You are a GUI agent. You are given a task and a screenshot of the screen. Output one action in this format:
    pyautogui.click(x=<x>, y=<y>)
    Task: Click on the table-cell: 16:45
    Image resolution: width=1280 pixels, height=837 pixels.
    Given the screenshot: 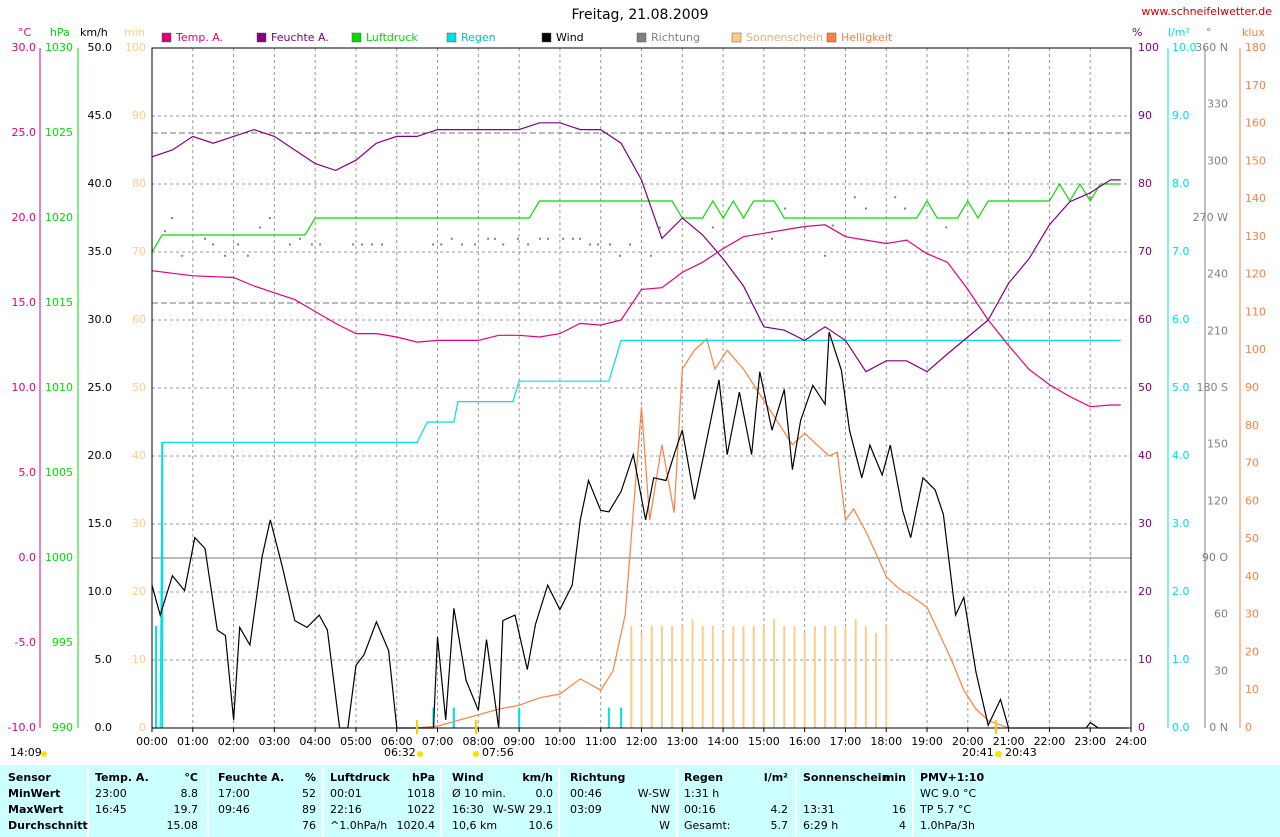 What is the action you would take?
    pyautogui.click(x=111, y=809)
    